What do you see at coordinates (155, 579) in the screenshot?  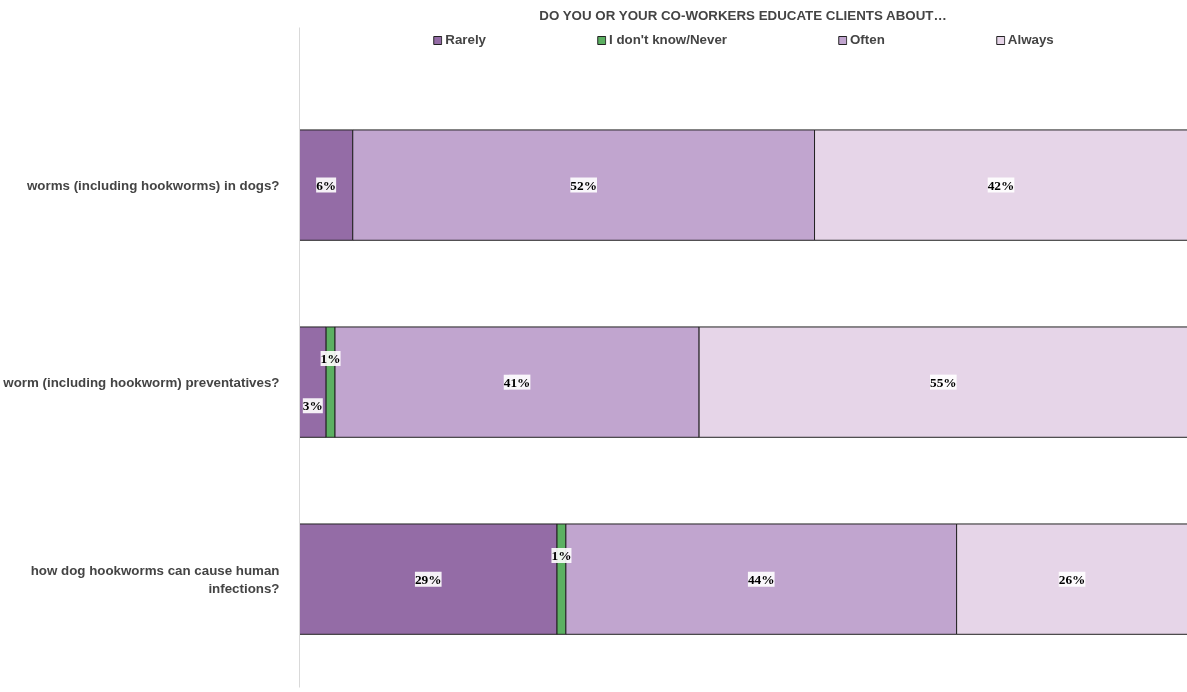 I see `y-tick-label: how dog hookworms can cause human infections?` at bounding box center [155, 579].